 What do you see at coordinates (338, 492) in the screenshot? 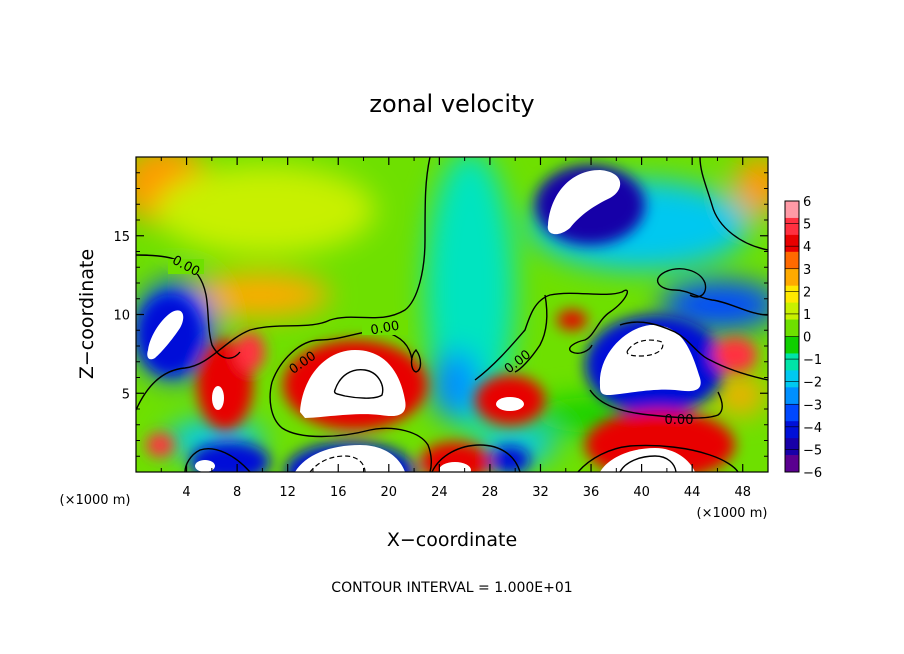
I see `x-tick-label: 16` at bounding box center [338, 492].